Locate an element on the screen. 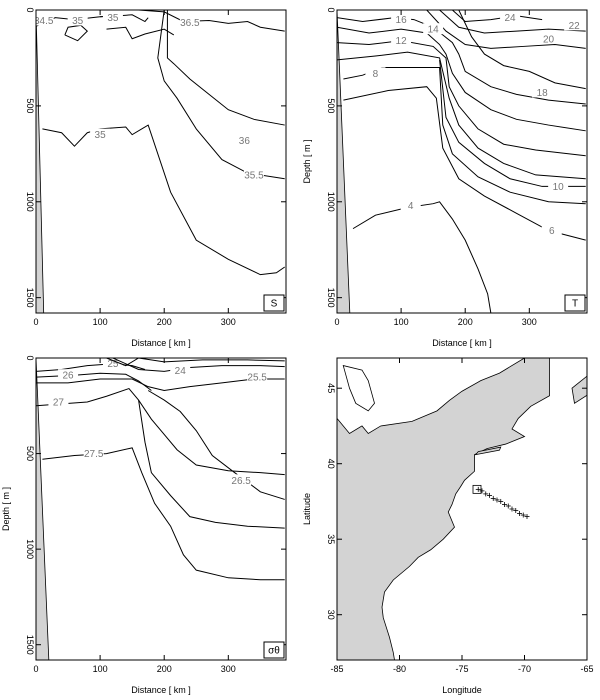 The width and height of the screenshot is (600, 700). x-axis-label: Longitude is located at coordinates (462, 690).